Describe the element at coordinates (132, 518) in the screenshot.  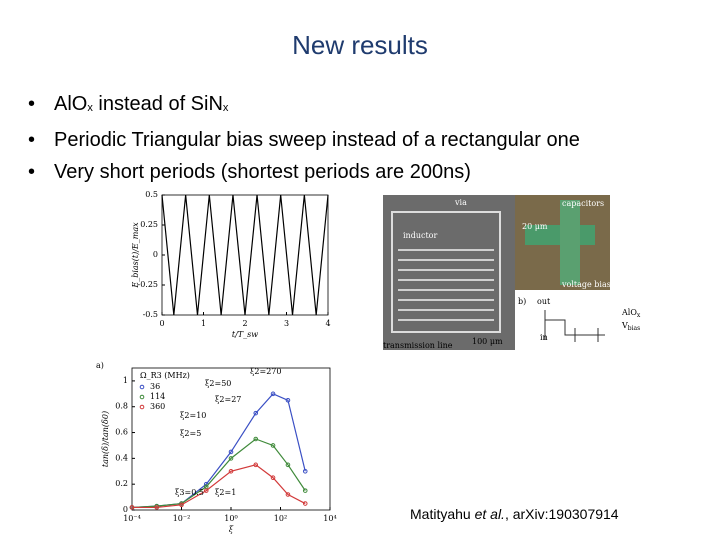
I see `x-tick-label: 10⁻⁴` at that location.